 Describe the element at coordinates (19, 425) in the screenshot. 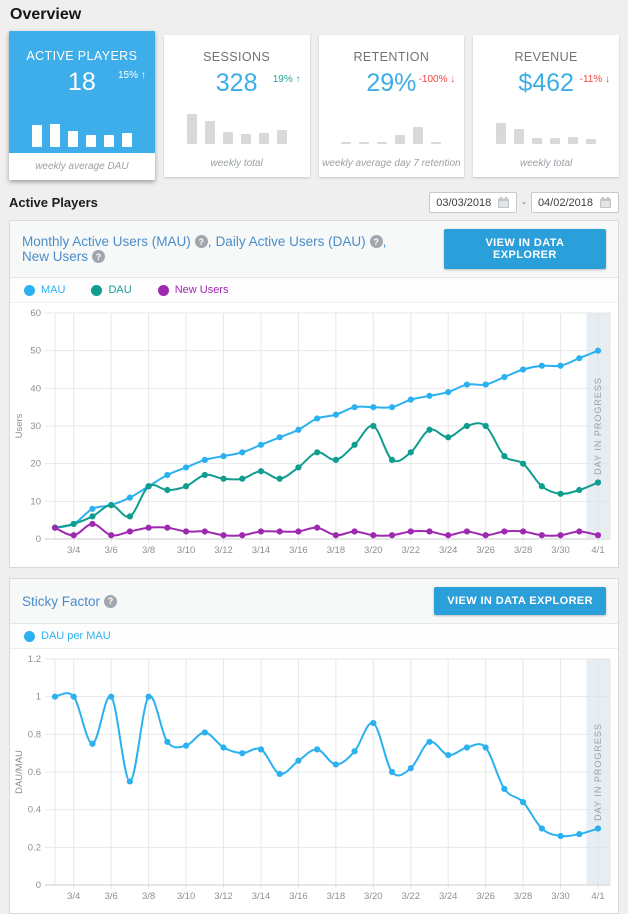

I see `svg-text: Users` at that location.